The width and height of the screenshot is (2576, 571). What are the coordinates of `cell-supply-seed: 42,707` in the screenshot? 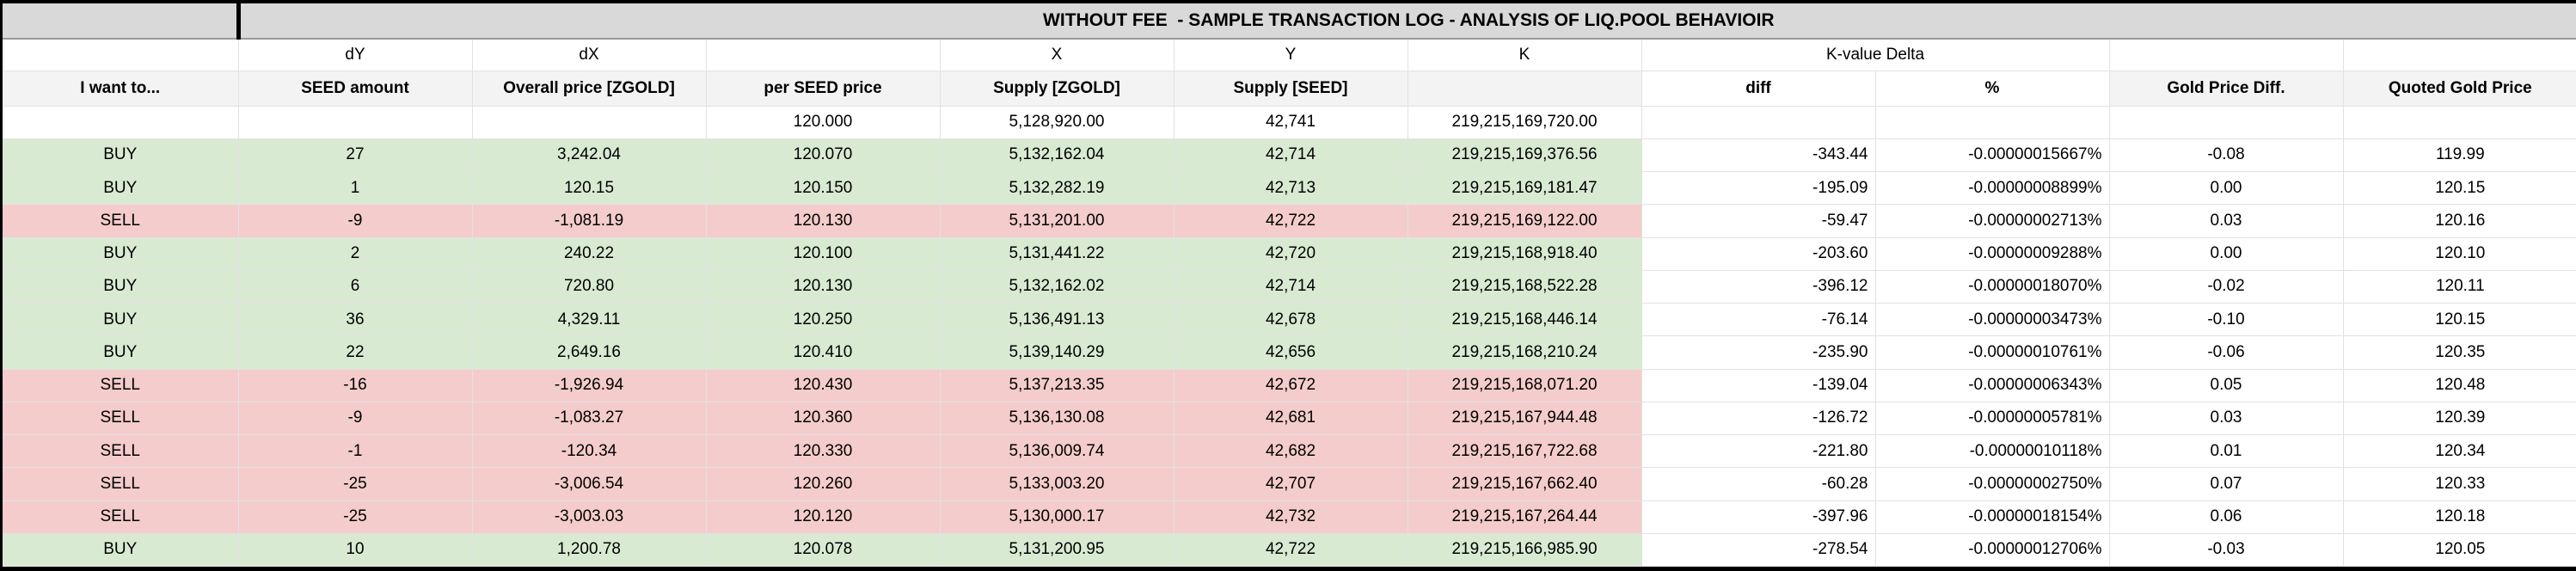 It's located at (1290, 484).